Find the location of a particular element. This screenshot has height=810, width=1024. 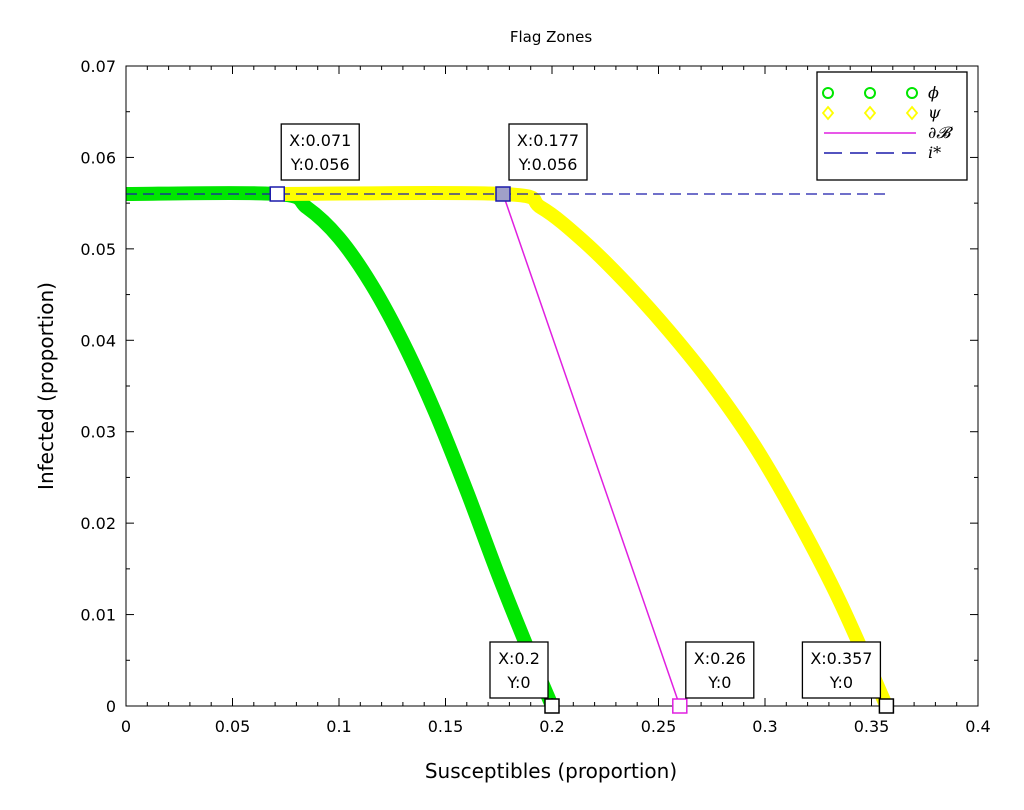

legend-box is located at coordinates (892, 126).